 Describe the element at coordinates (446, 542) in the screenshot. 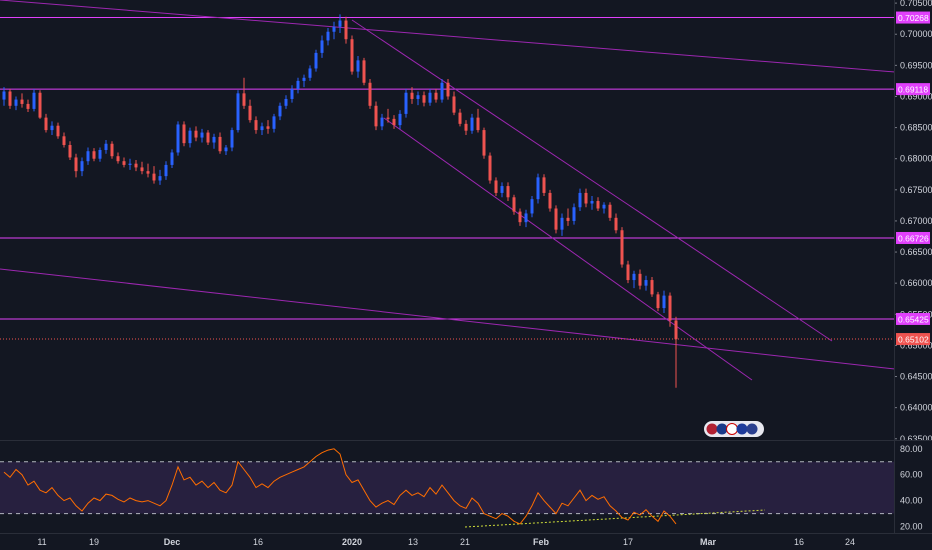

I see `time-axis: 11 19 Dec 16 2020 13 21 Feb 17 Mar 16 24` at that location.